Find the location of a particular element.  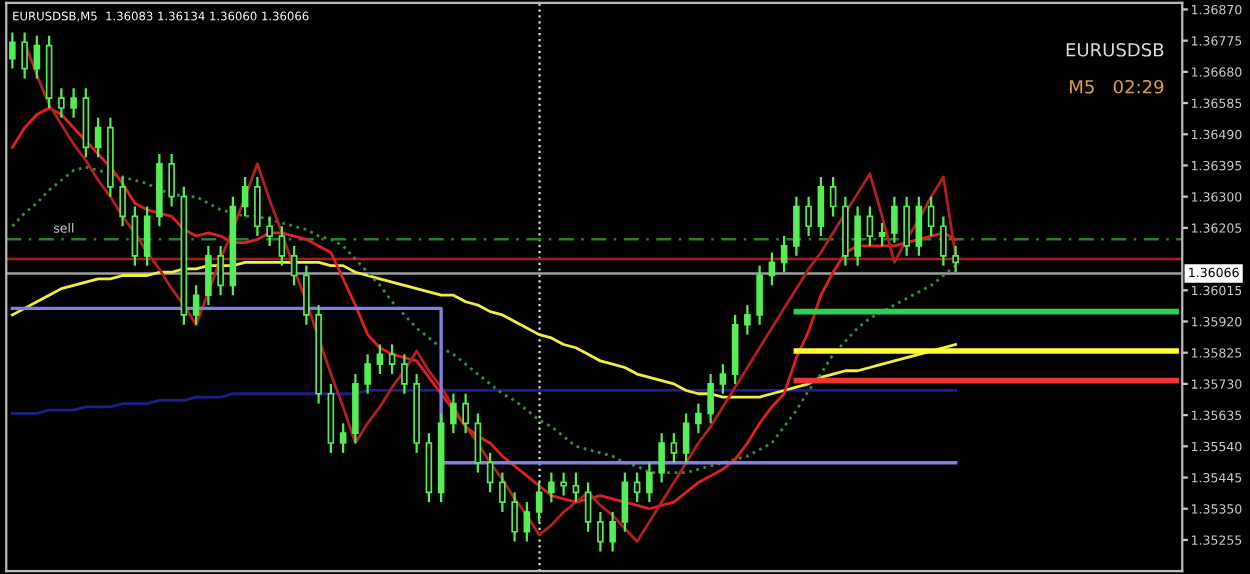

annotation: M5 02:29 is located at coordinates (1117, 86).